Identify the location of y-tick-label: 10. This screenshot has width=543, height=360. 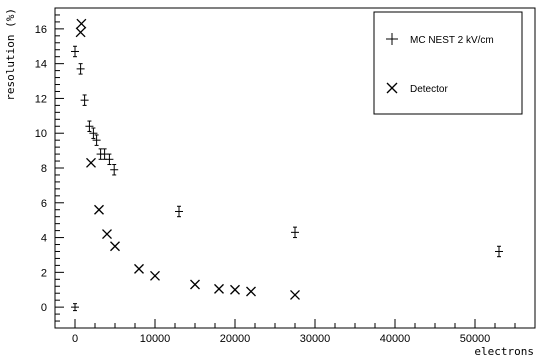
(41, 134).